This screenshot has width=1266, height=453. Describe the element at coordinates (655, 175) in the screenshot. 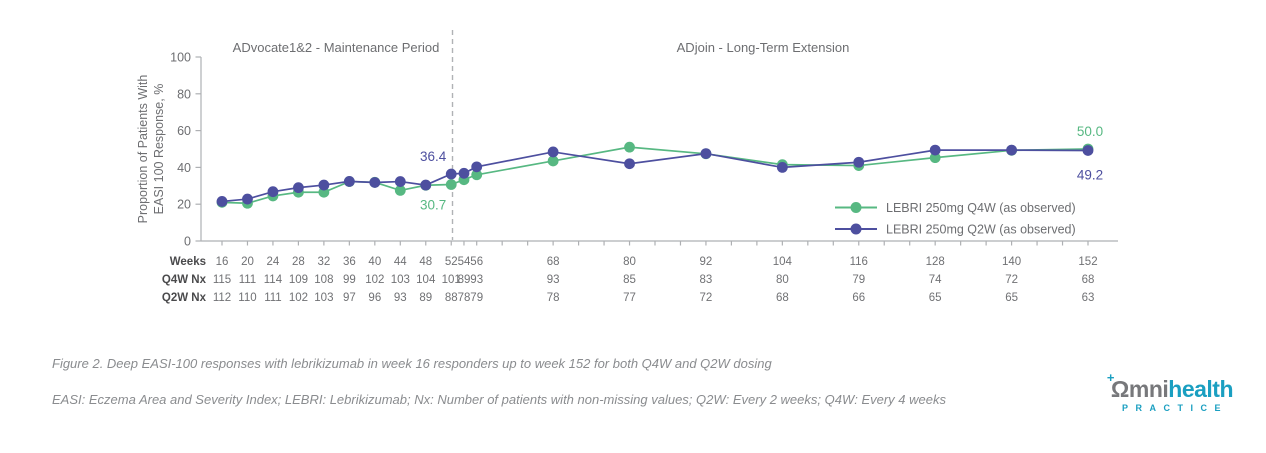

I see `series-line` at that location.